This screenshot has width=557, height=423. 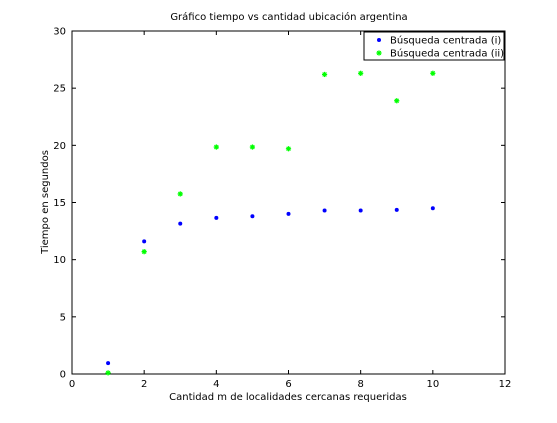 I want to click on x-tick-label: 2, so click(x=144, y=384).